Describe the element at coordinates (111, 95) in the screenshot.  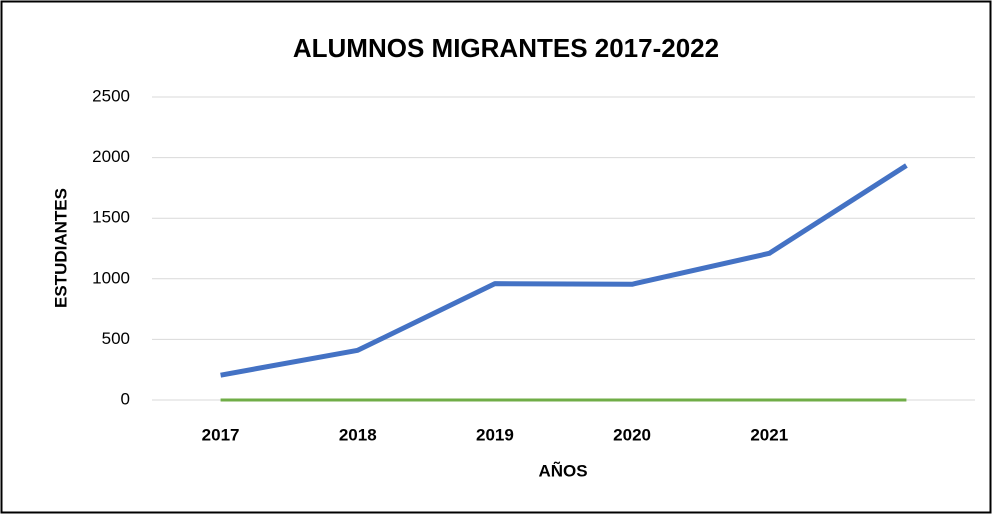
I see `y-tick-label: 2500` at that location.